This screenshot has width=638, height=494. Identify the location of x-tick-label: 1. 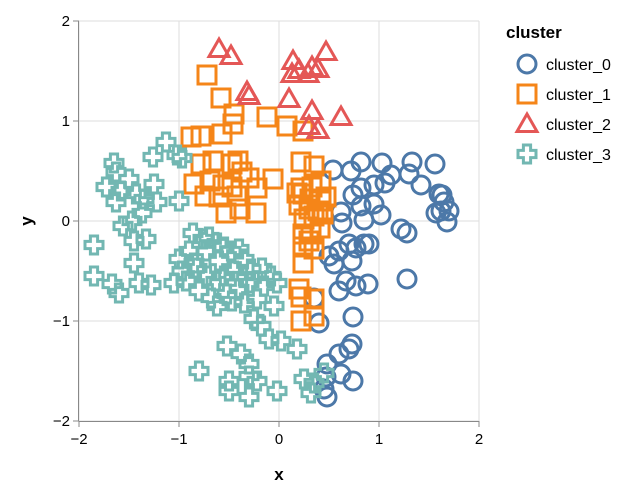
(379, 439).